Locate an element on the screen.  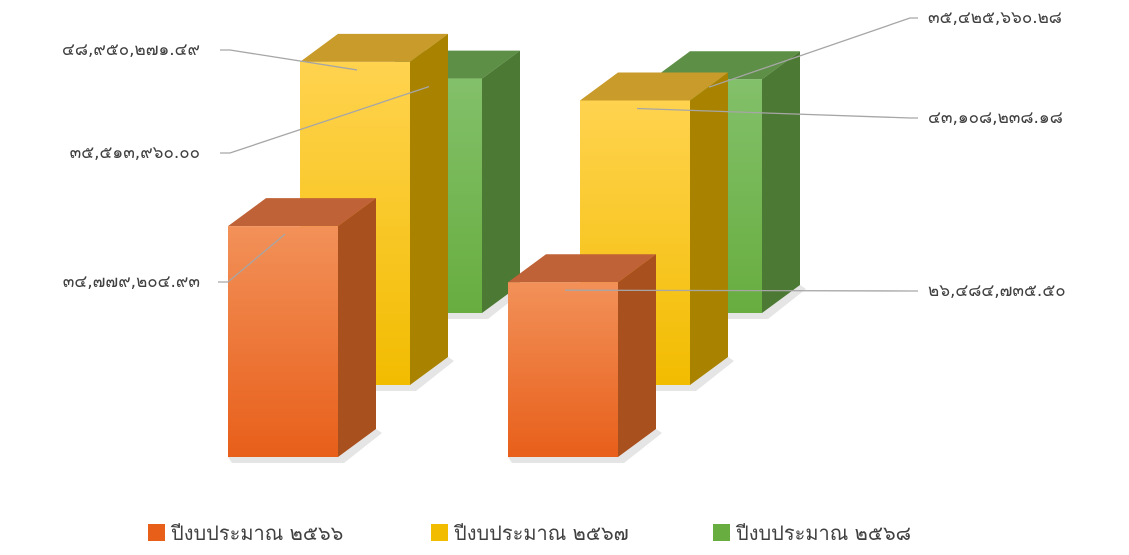
legend-swatch-s2 is located at coordinates (721, 532).